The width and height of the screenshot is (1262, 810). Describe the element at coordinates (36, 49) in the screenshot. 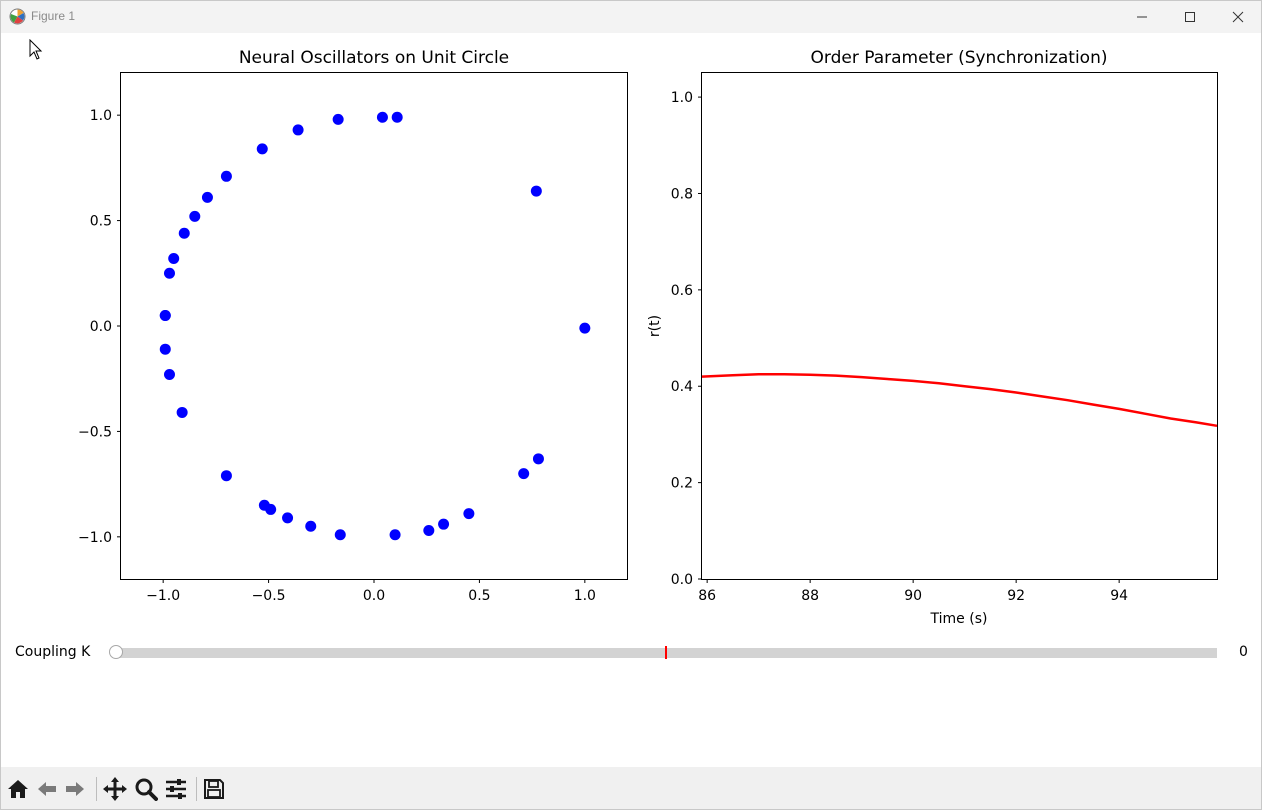

I see `mouse-cursor-icon` at that location.